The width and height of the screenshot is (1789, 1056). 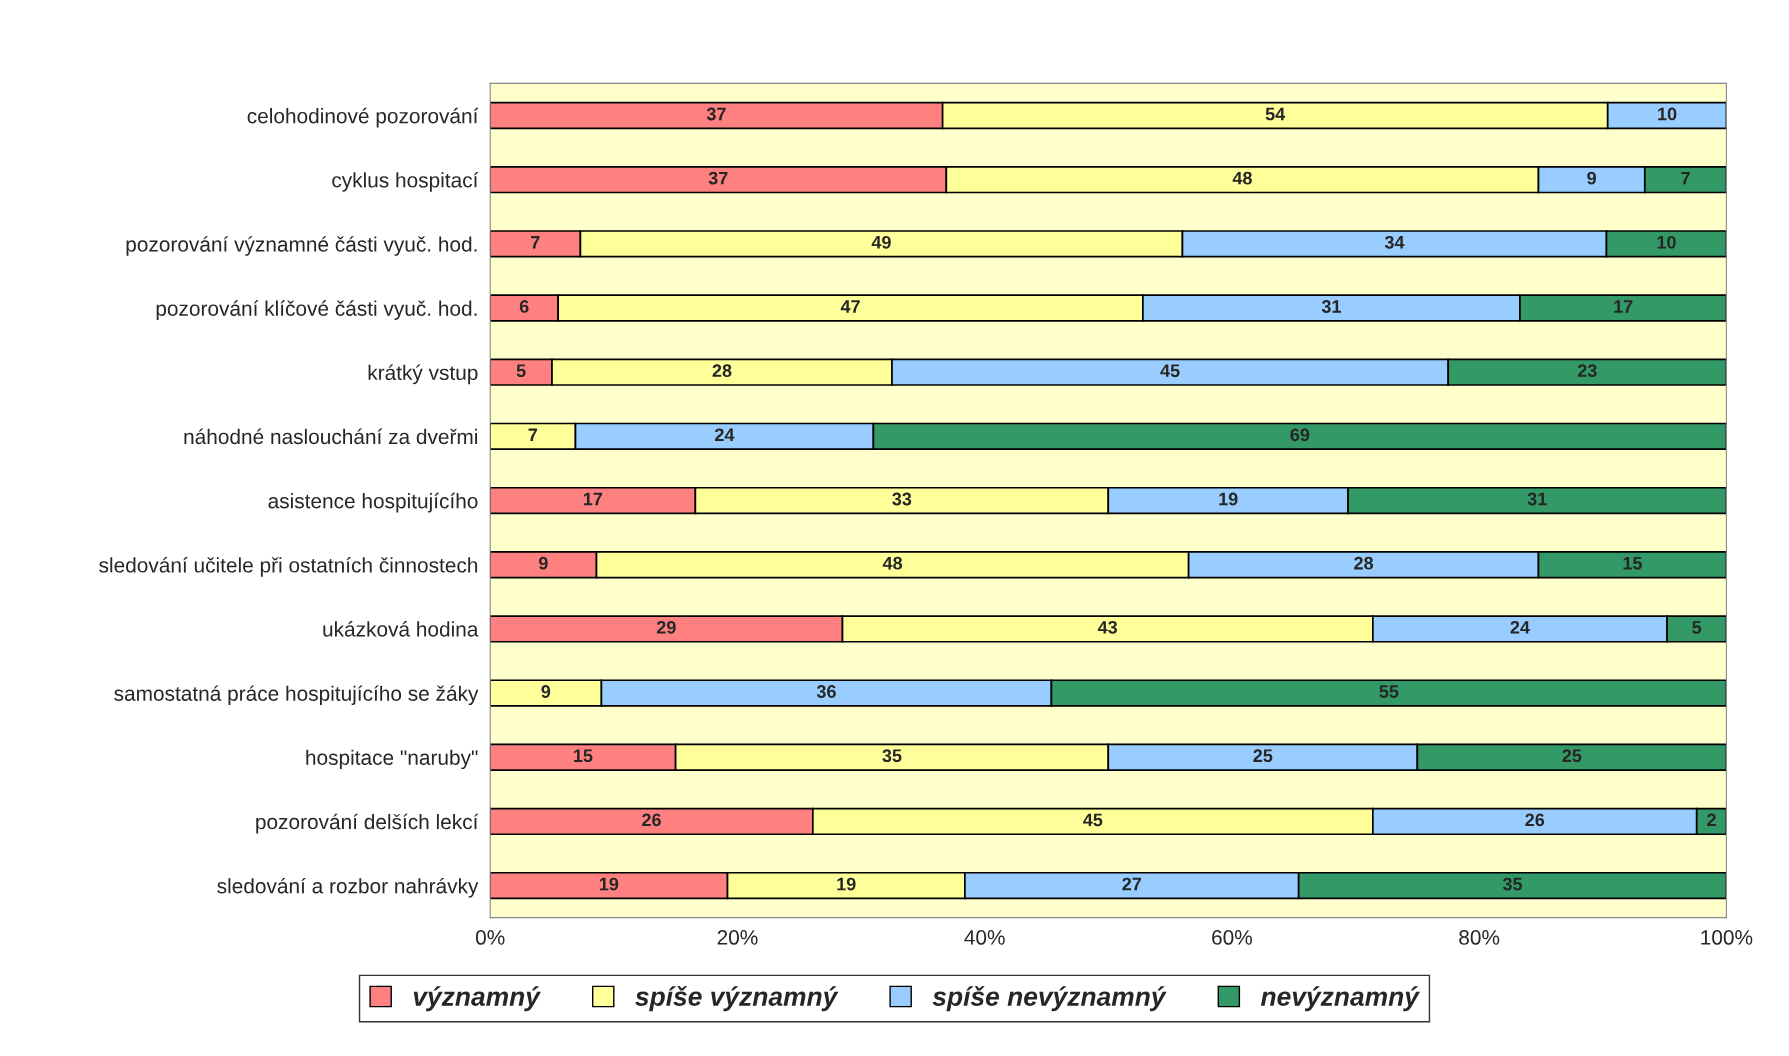 I want to click on y-tick-label: ukázková hodina, so click(x=401, y=629).